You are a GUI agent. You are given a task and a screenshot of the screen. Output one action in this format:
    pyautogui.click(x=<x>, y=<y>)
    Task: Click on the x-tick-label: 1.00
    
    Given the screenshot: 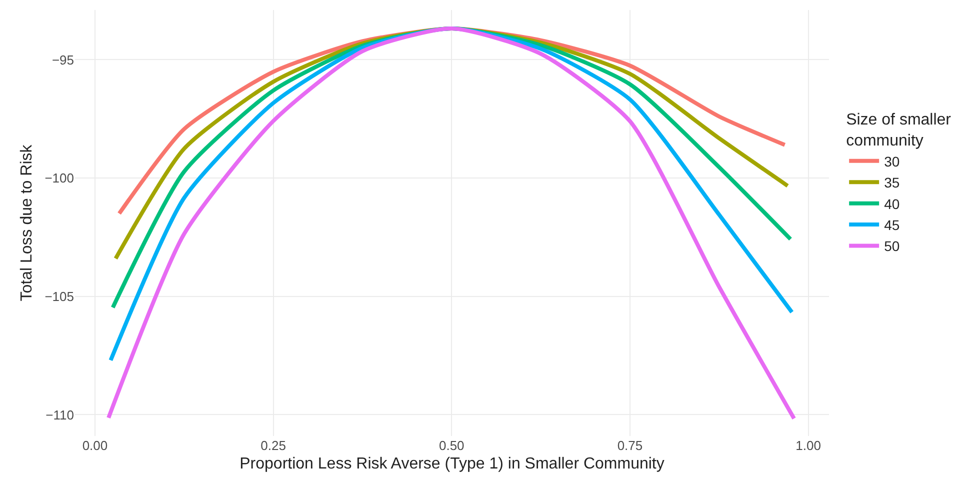 What is the action you would take?
    pyautogui.click(x=808, y=445)
    